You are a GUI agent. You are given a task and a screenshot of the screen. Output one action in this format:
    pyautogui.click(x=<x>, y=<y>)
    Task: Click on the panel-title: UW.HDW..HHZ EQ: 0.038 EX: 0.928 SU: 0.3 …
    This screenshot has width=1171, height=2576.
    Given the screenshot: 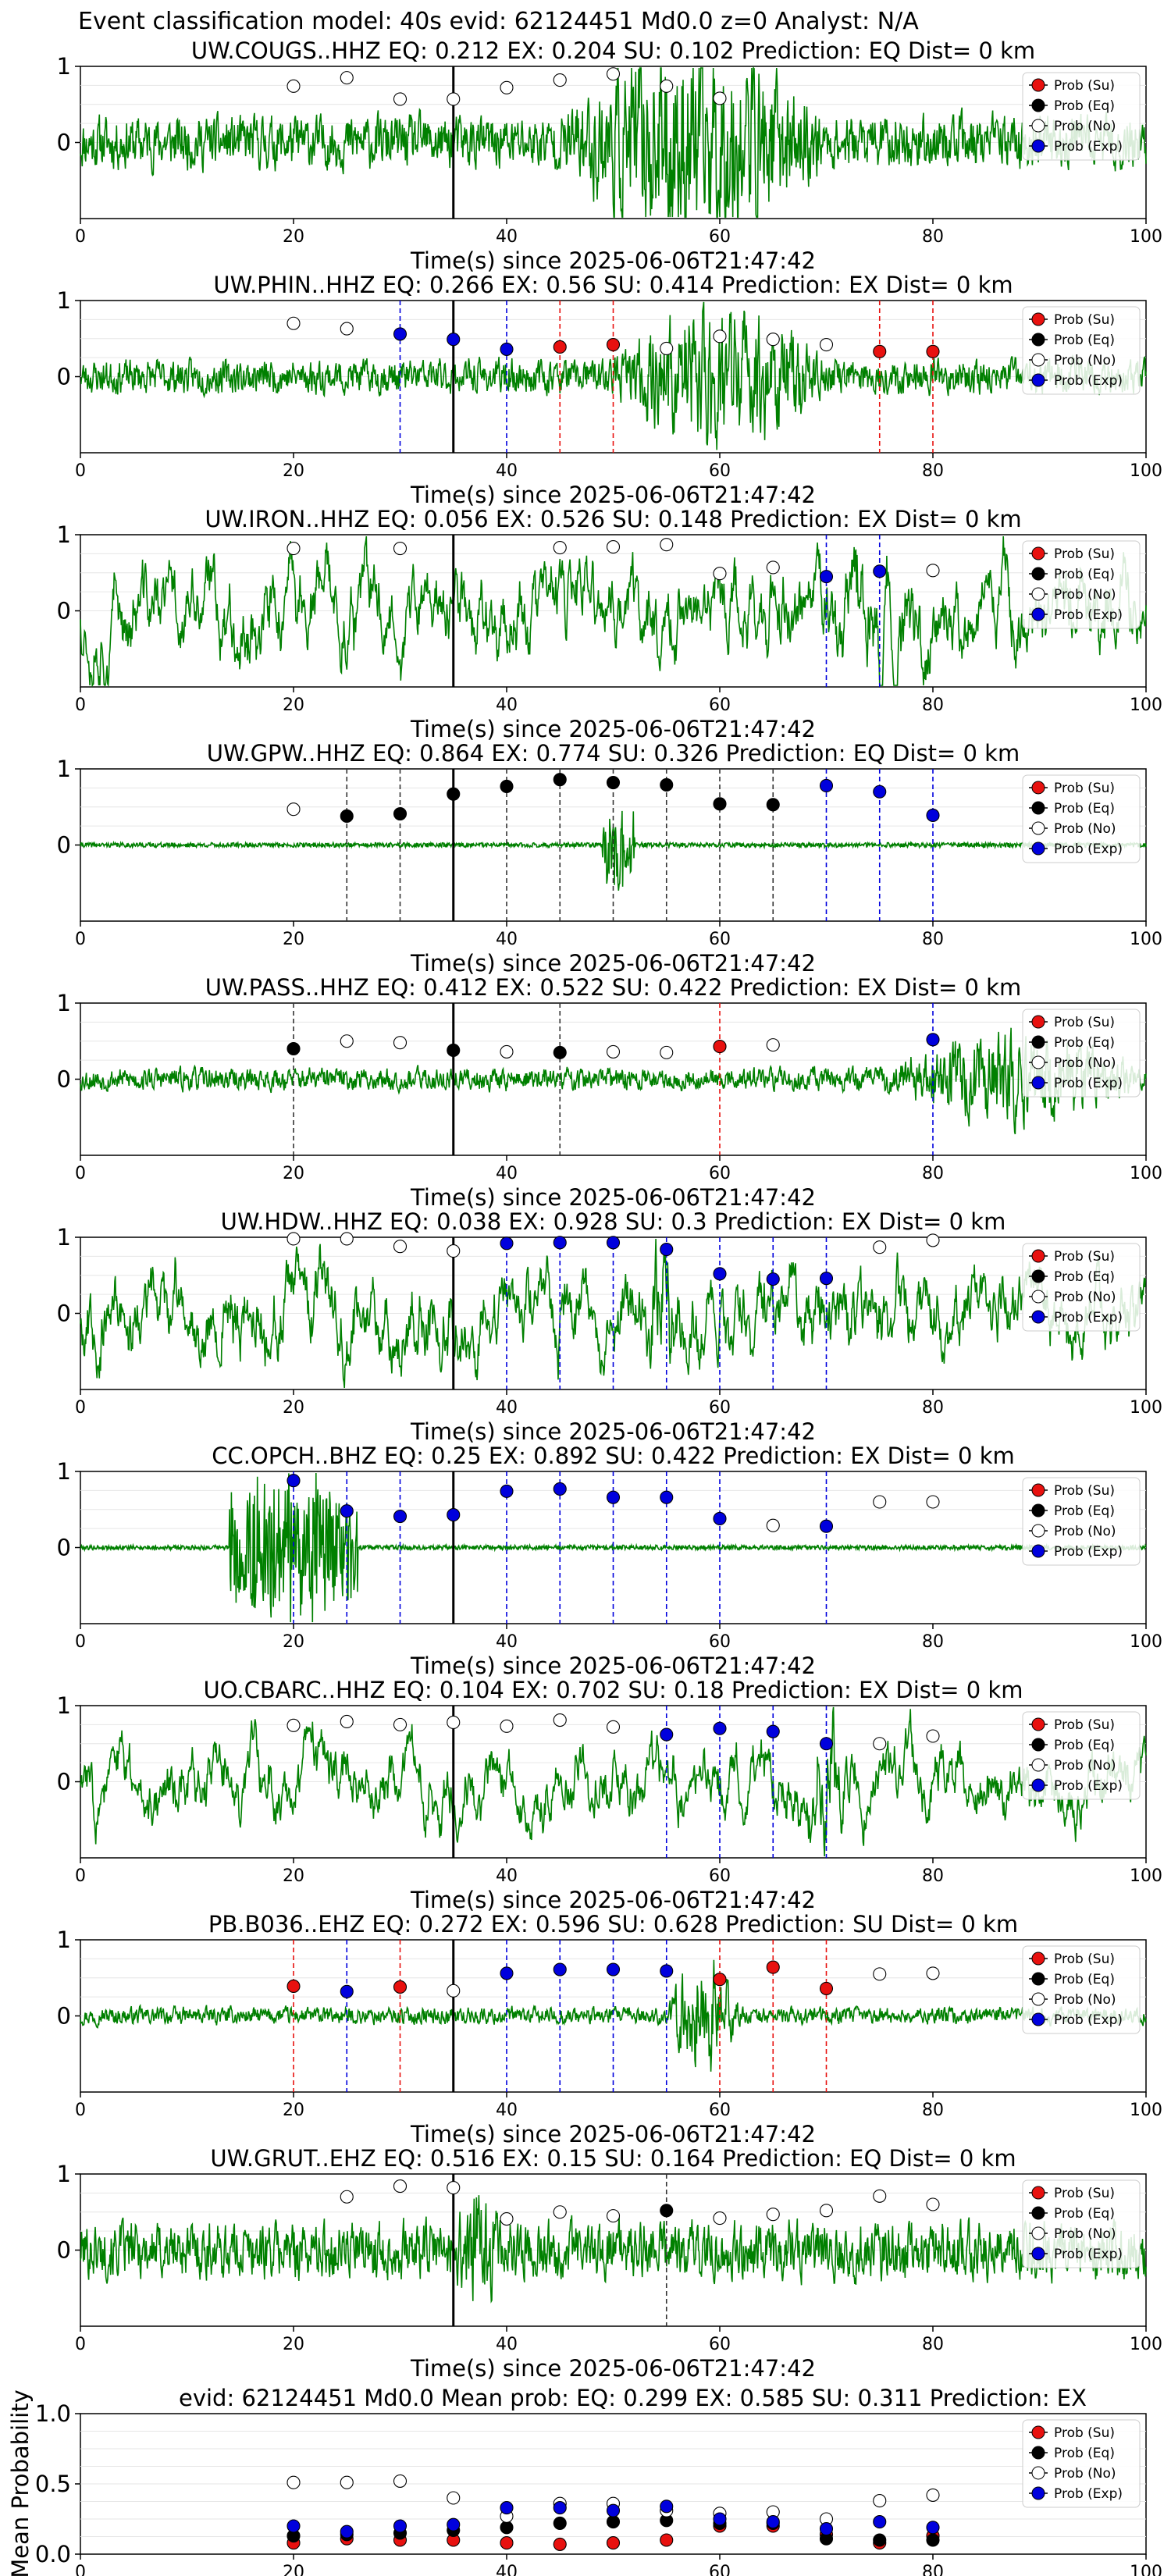 What is the action you would take?
    pyautogui.click(x=613, y=1221)
    